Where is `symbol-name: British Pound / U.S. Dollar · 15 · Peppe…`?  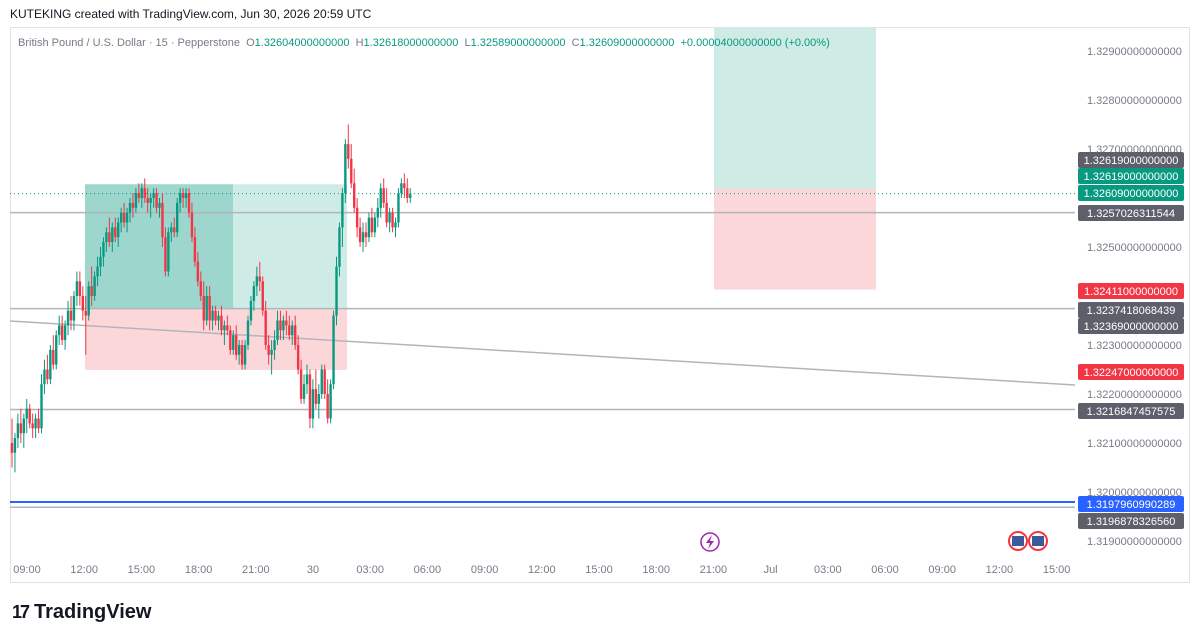
symbol-name: British Pound / U.S. Dollar · 15 · Peppe… is located at coordinates (129, 43).